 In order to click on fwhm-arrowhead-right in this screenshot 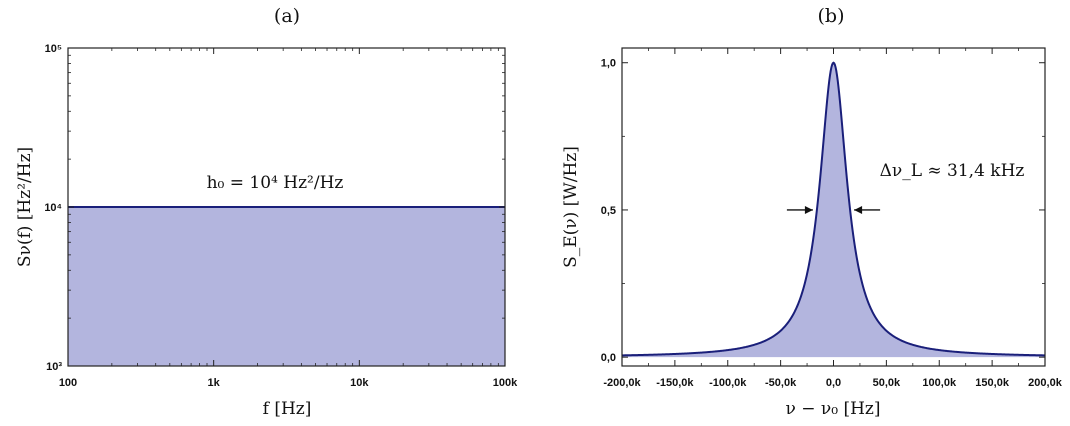, I will do `click(858, 209)`.